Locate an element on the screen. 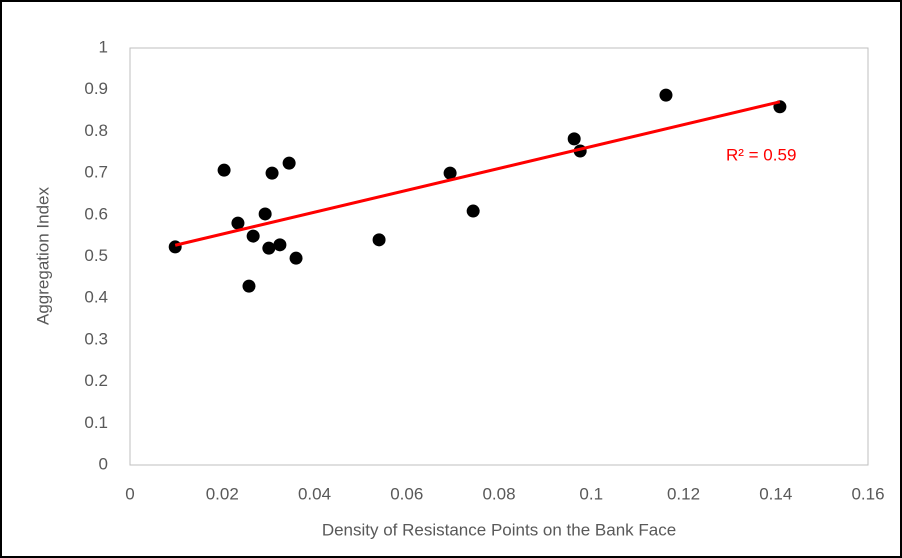  y-axis-label: Aggregation Index is located at coordinates (42, 256).